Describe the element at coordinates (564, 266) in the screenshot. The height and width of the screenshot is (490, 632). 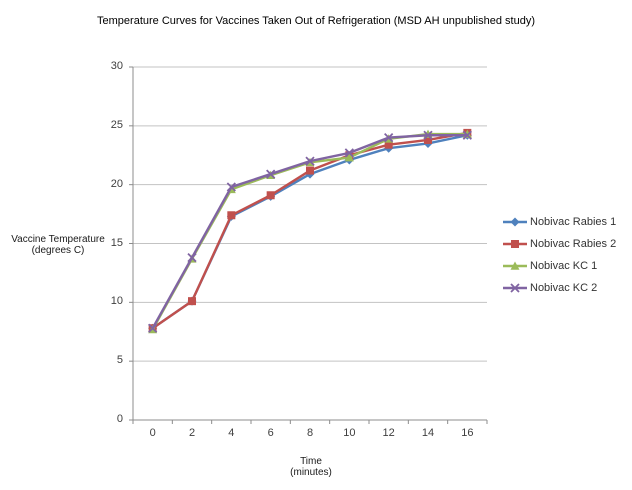
I see `legend-label: Nobivac KC 1` at that location.